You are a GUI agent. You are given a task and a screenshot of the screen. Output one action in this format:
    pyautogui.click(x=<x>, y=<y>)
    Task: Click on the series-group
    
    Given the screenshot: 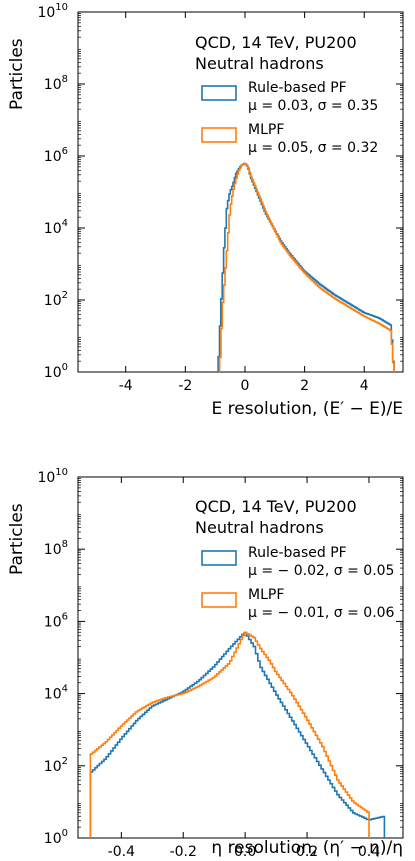 What is the action you would take?
    pyautogui.click(x=306, y=267)
    